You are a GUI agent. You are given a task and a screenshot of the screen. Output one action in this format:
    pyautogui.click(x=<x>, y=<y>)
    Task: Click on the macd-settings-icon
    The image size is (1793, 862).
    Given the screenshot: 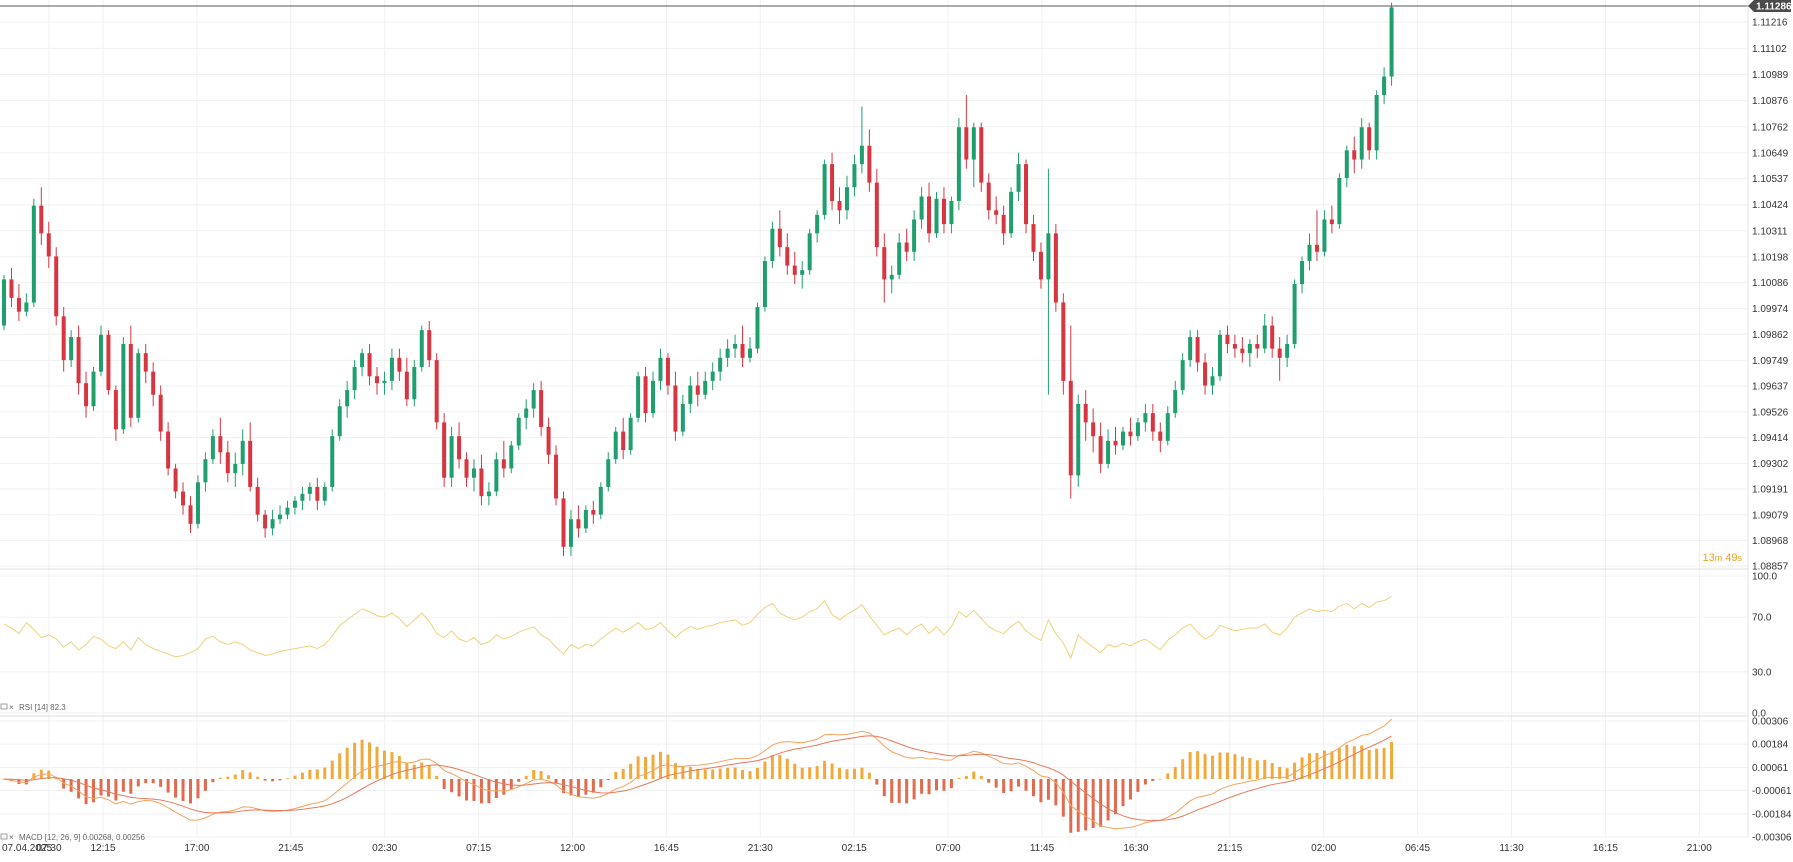 What is the action you would take?
    pyautogui.click(x=4, y=836)
    